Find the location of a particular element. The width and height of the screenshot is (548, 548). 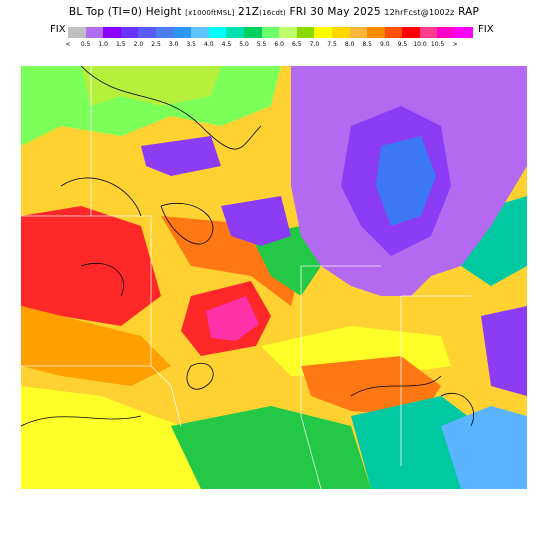

colorbar-tick-label: 1.5 is located at coordinates (121, 44).